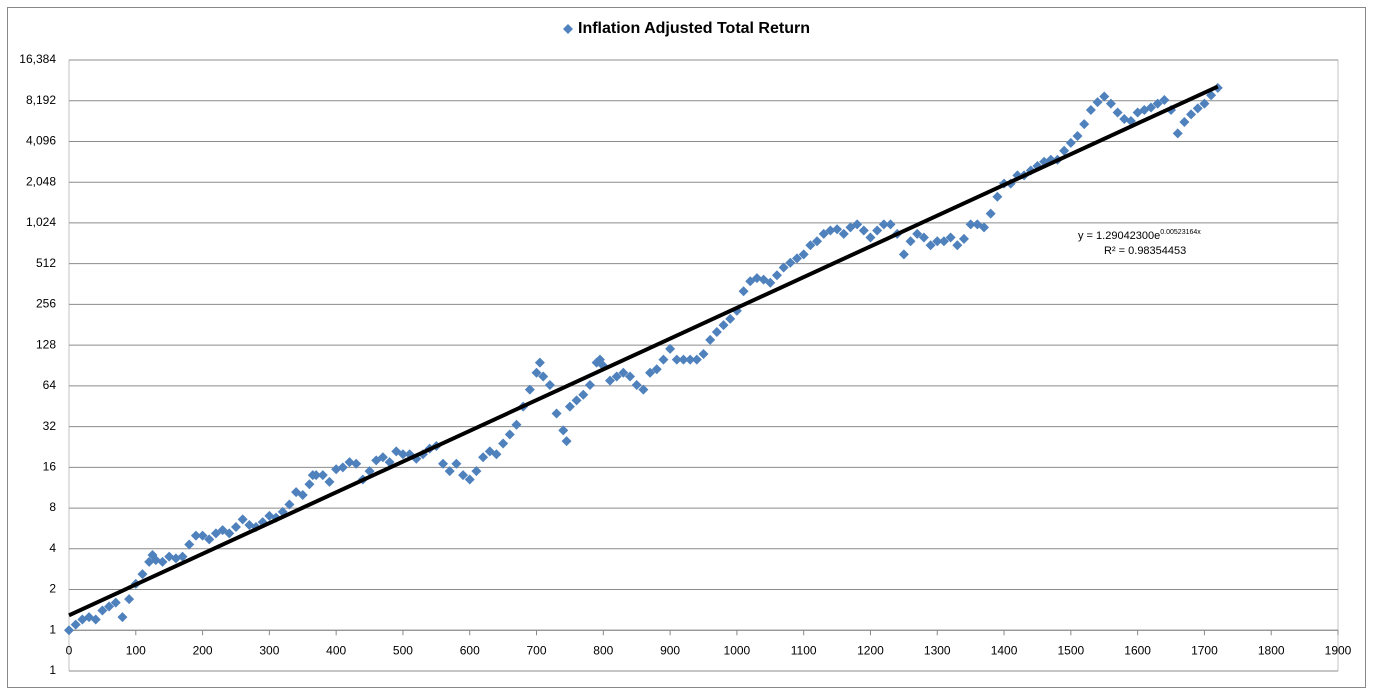  What do you see at coordinates (52, 507) in the screenshot?
I see `y-tick-label: 8` at bounding box center [52, 507].